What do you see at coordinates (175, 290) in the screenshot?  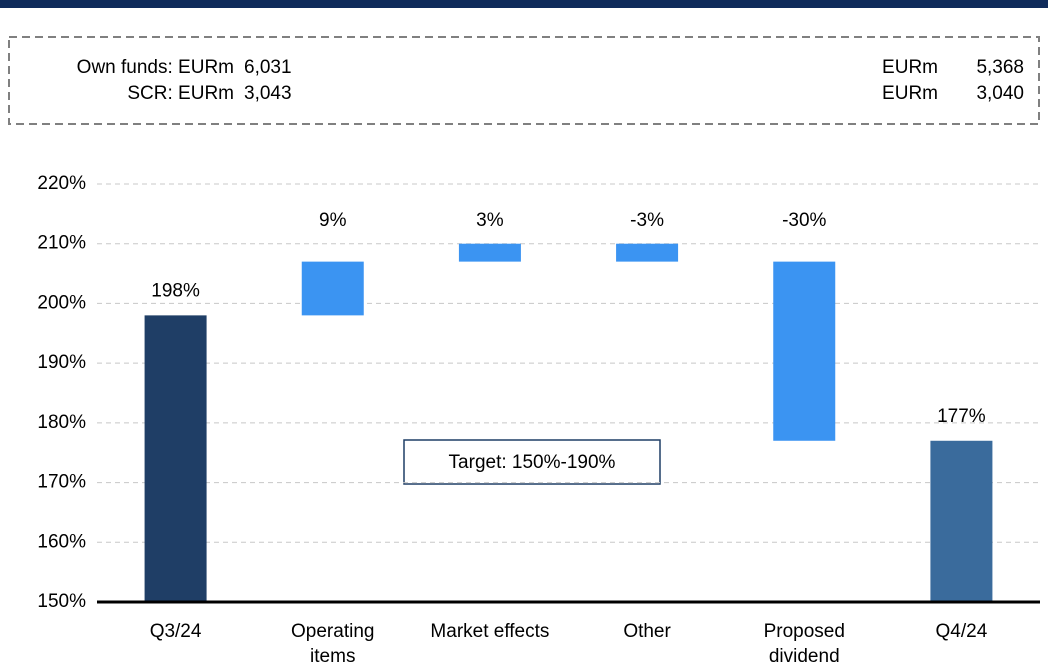 I see `value-label: 198%` at bounding box center [175, 290].